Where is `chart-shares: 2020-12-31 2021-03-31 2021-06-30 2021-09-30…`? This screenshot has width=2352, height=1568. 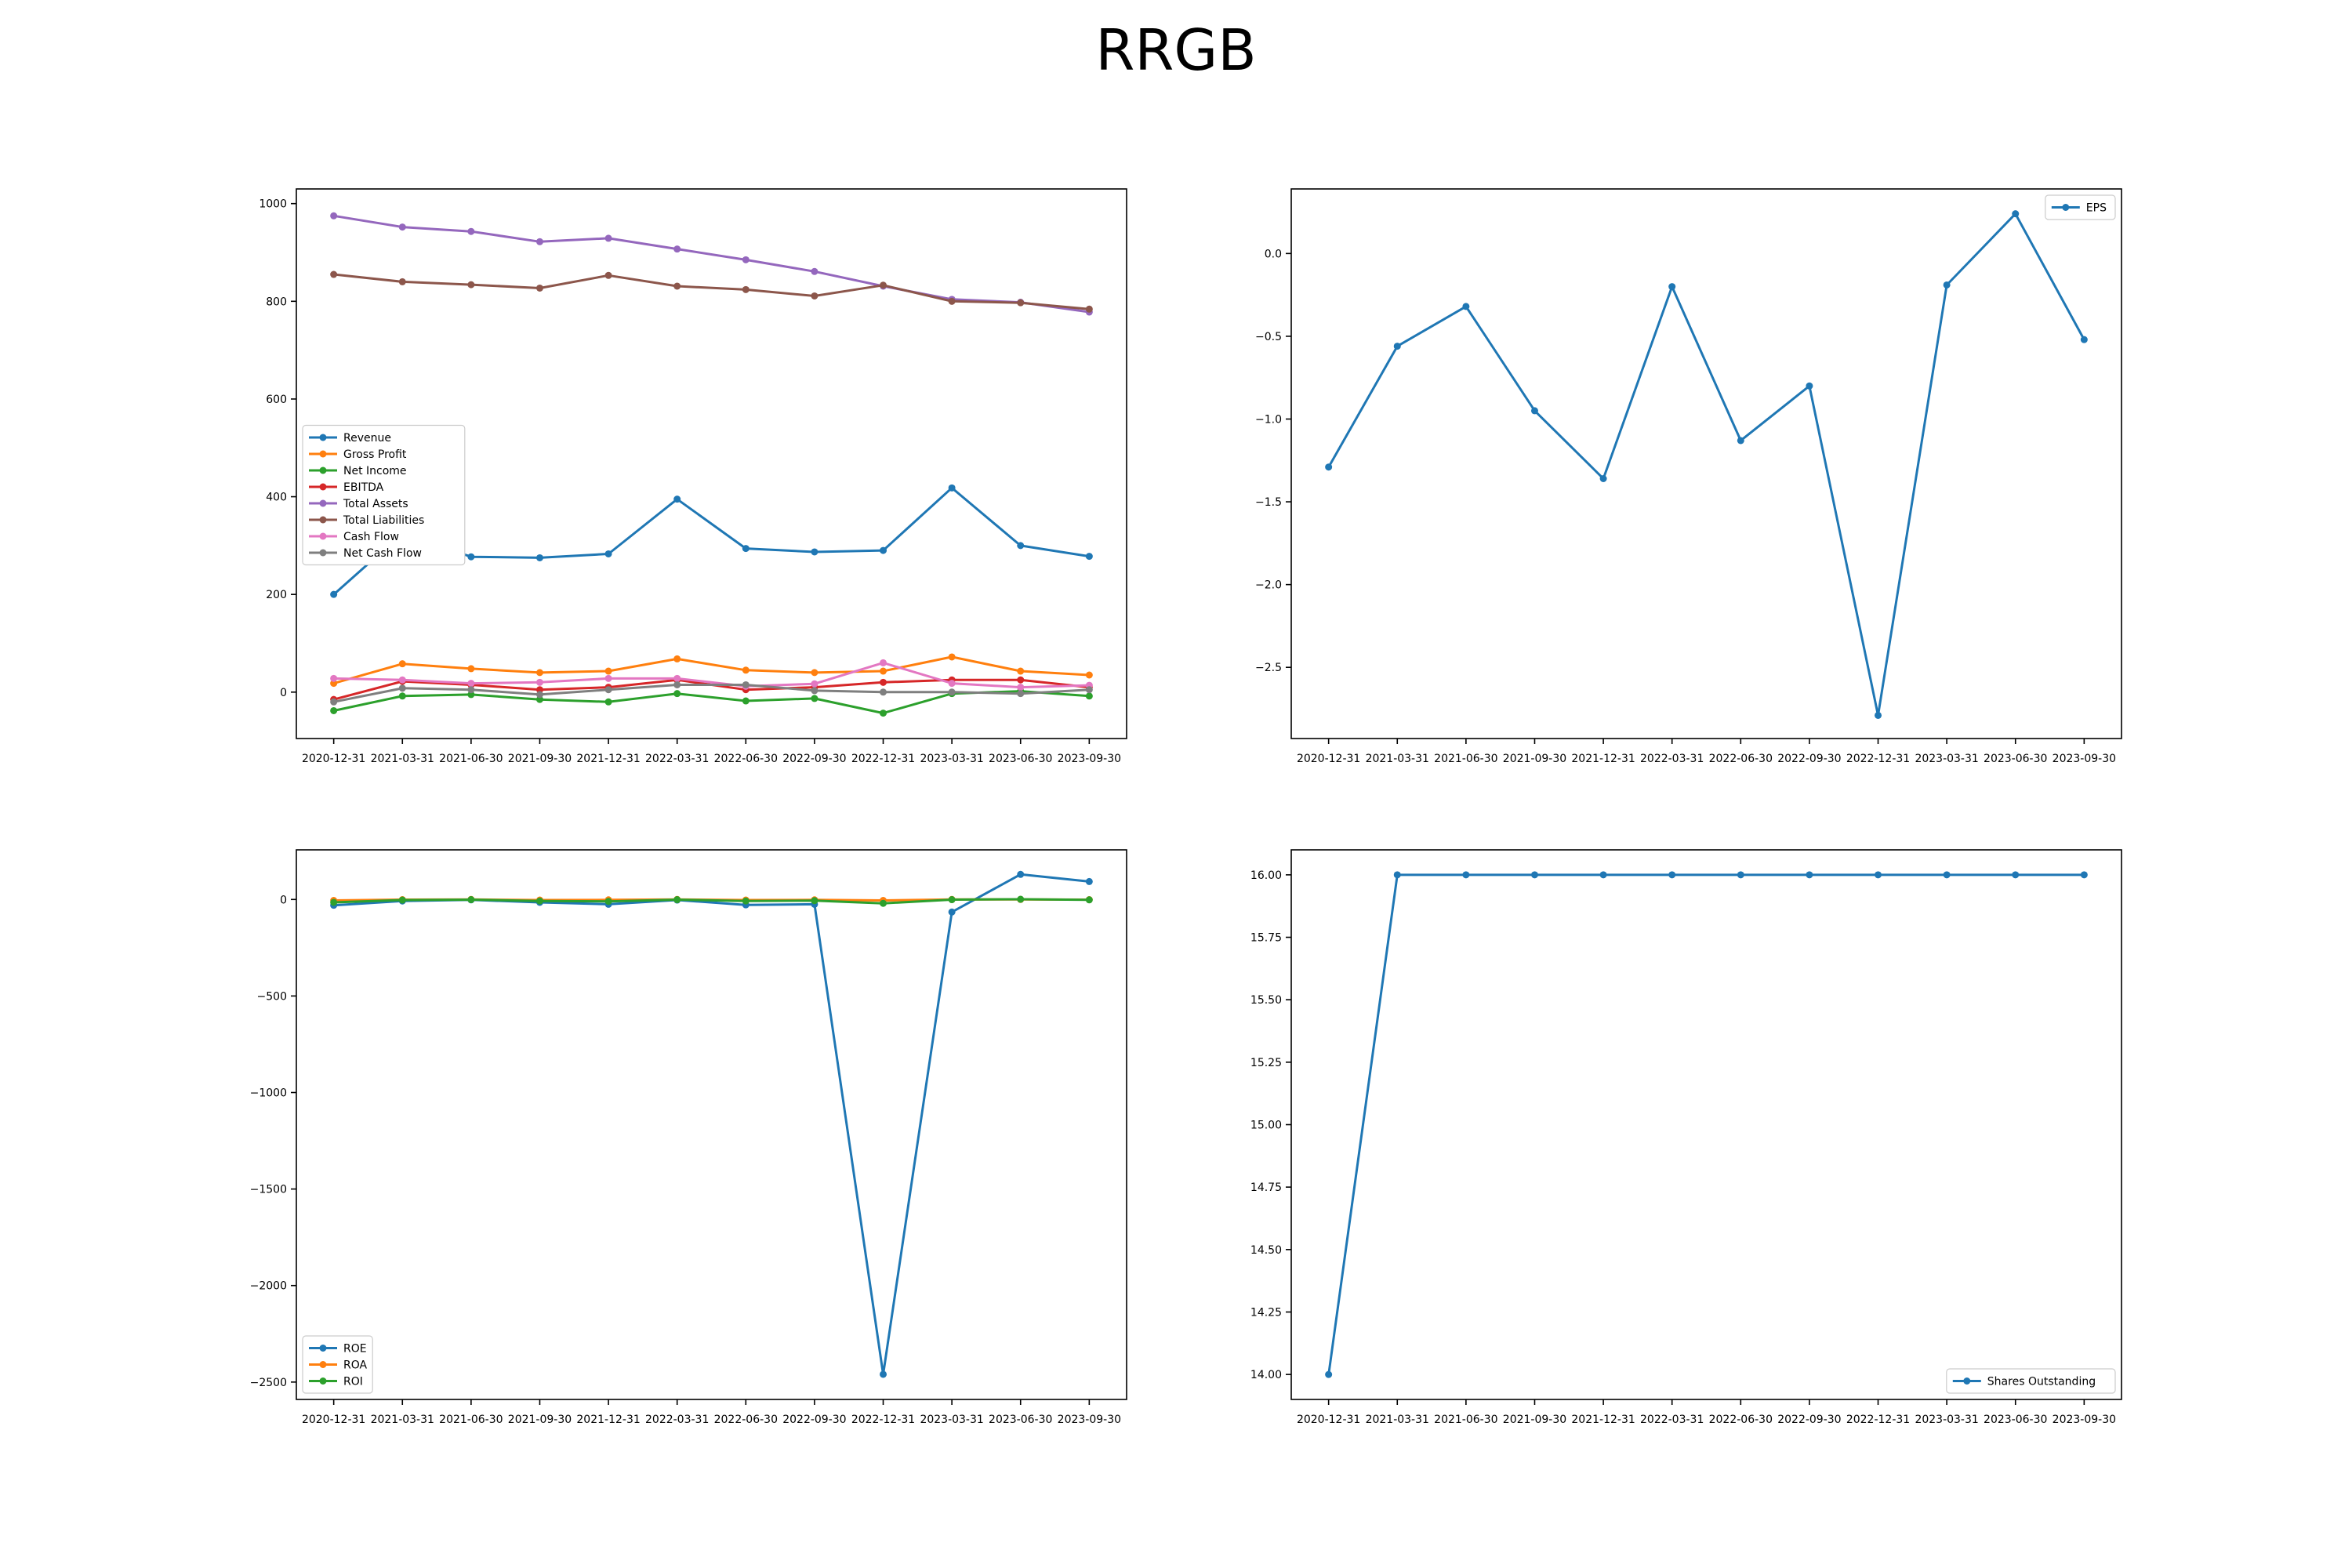
chart-shares: 2020-12-31 2021-03-31 2021-06-30 2021-09-30… is located at coordinates (1686, 1137).